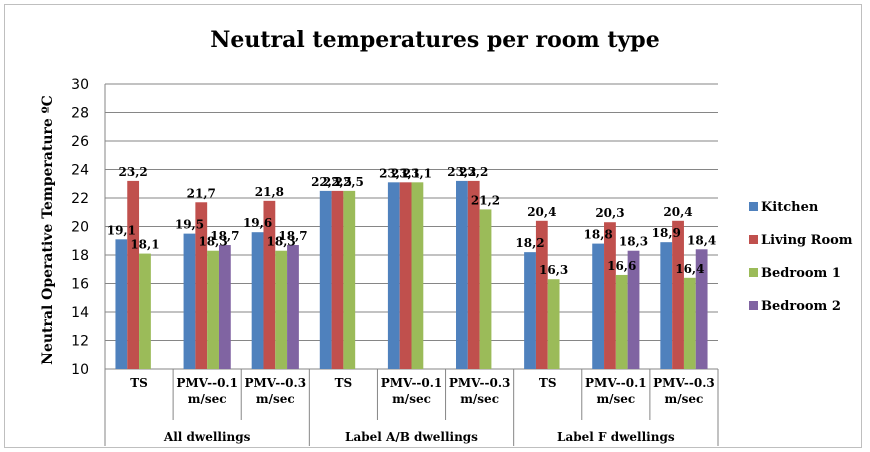  I want to click on y-tick-label: 18, so click(80, 256).